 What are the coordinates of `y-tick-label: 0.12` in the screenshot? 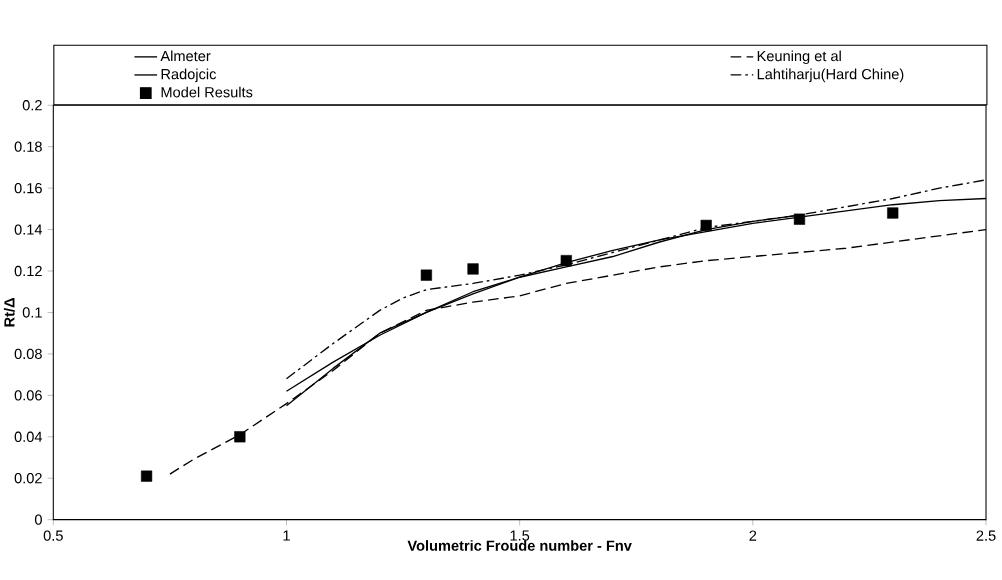 It's located at (28, 271).